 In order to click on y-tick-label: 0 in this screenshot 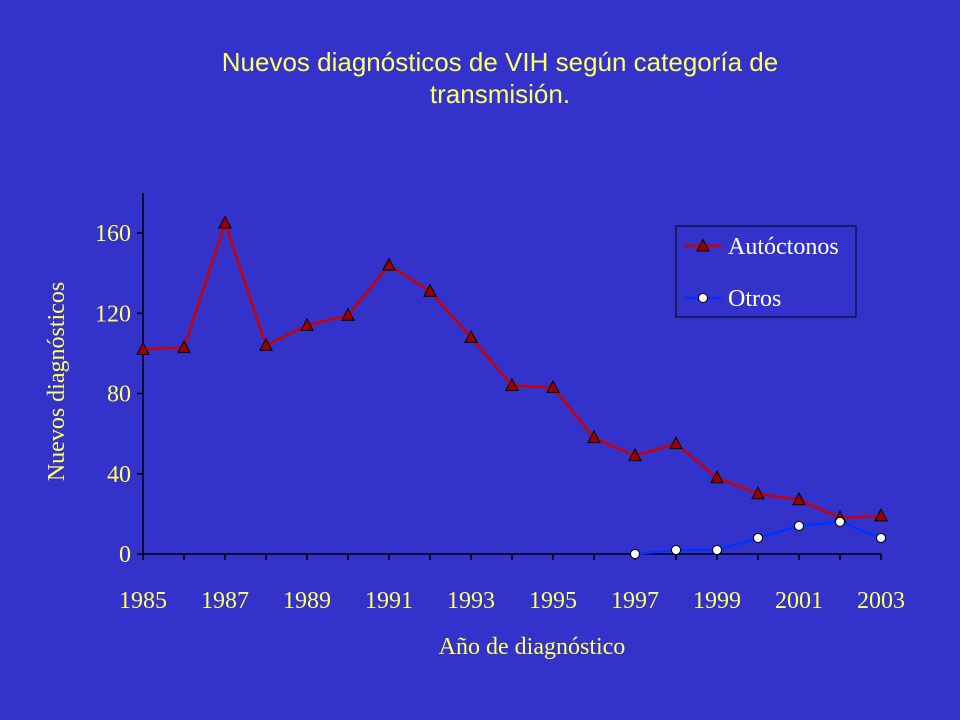, I will do `click(125, 555)`.